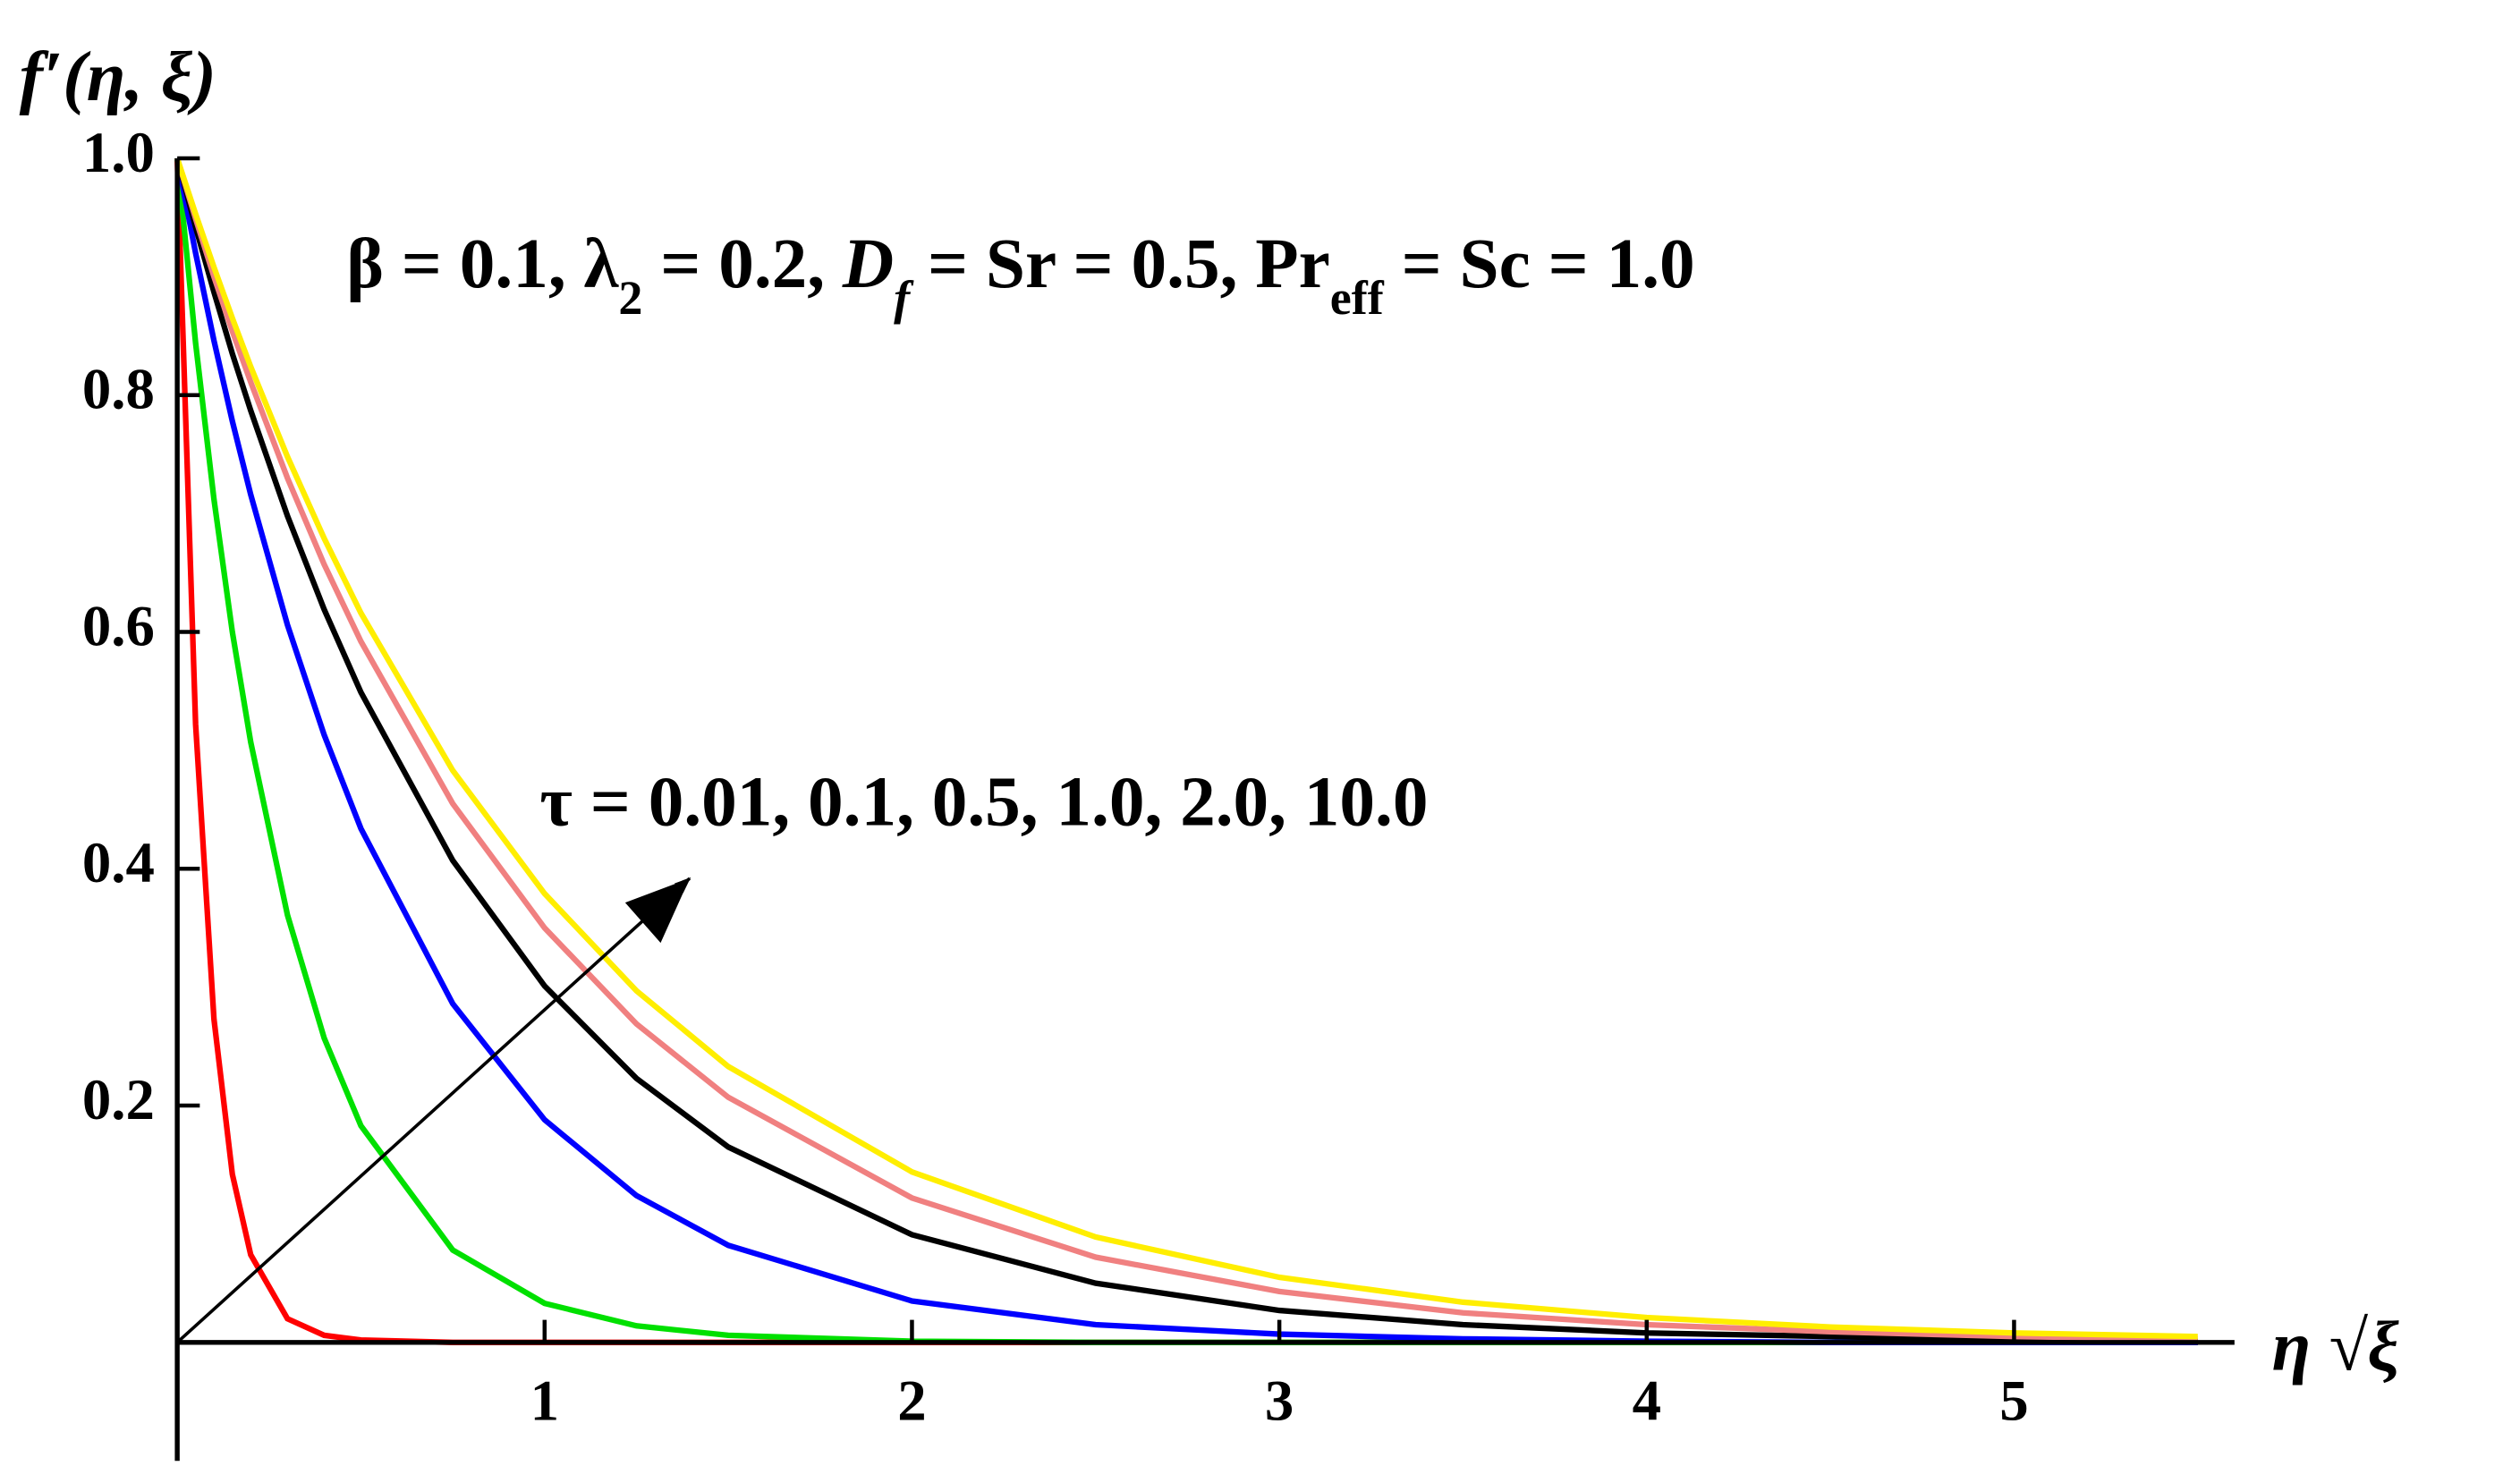  I want to click on x-tick-label: 3, so click(1279, 1402).